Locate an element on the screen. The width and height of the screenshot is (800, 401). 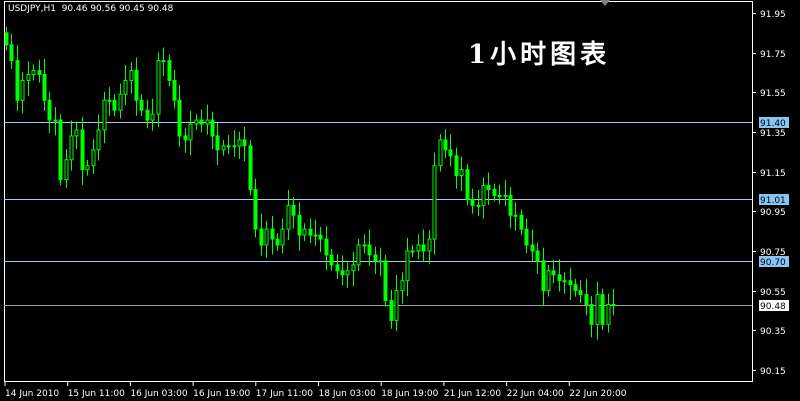
x-tick-label: 22 Jun 04:00 is located at coordinates (535, 394).